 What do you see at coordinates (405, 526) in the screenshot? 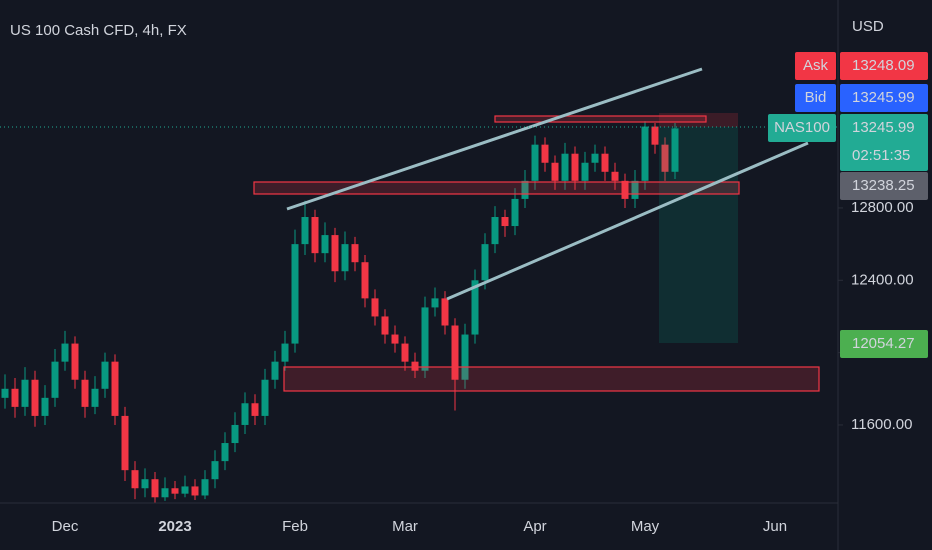
I see `x-tick-label: Mar` at bounding box center [405, 526].